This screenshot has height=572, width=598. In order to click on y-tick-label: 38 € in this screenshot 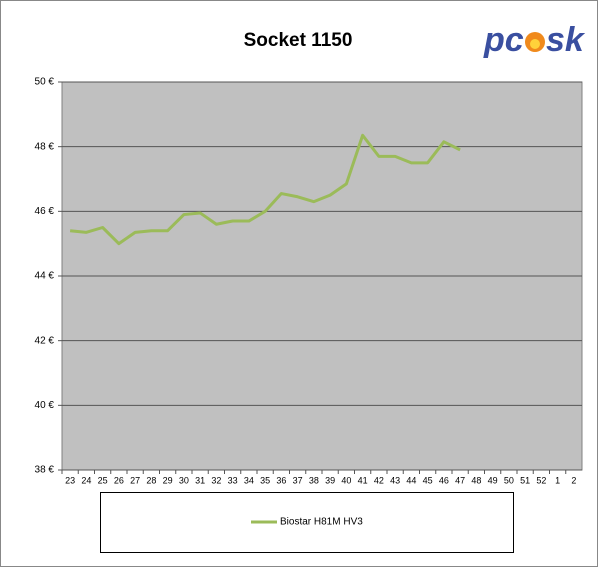, I will do `click(45, 470)`.